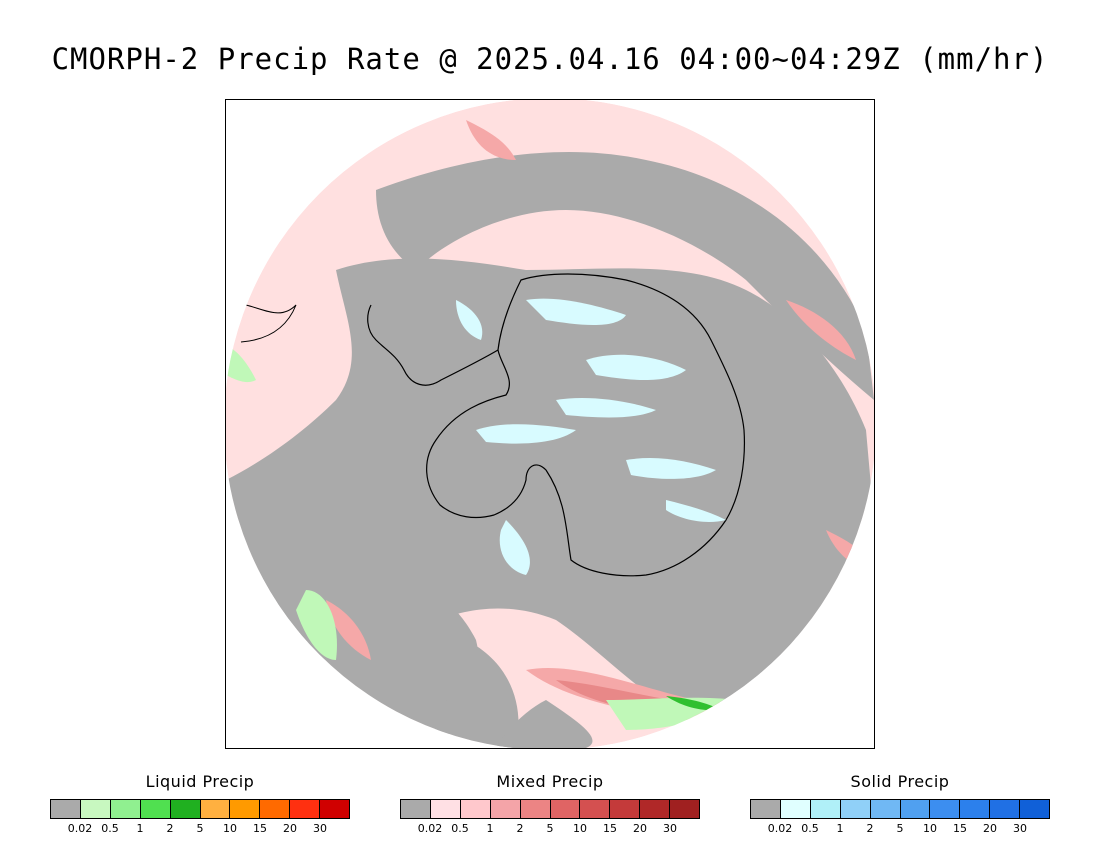 The width and height of the screenshot is (1100, 850). What do you see at coordinates (200, 781) in the screenshot?
I see `legend-title: Liquid Precip` at bounding box center [200, 781].